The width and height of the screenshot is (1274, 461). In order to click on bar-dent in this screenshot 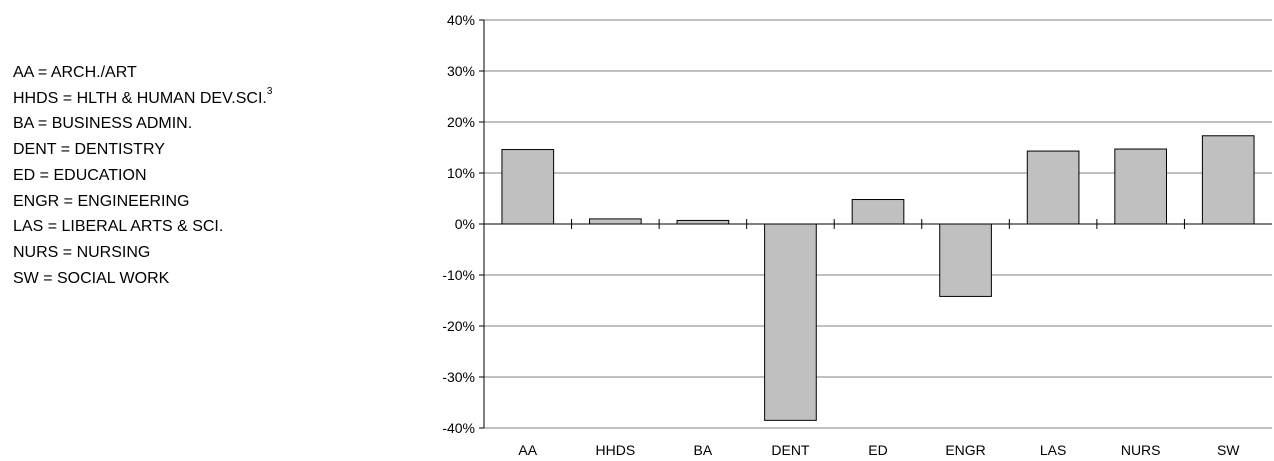, I will do `click(790, 322)`.